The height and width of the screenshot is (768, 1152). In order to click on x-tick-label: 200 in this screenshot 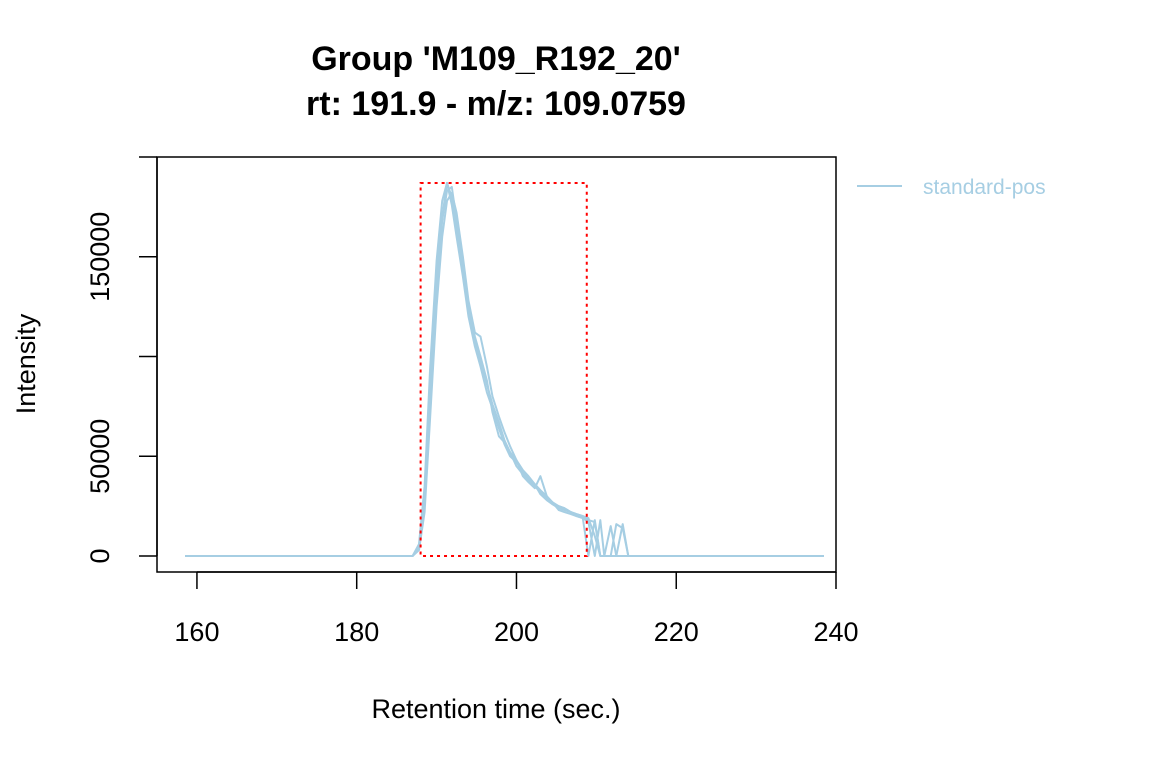, I will do `click(516, 632)`.